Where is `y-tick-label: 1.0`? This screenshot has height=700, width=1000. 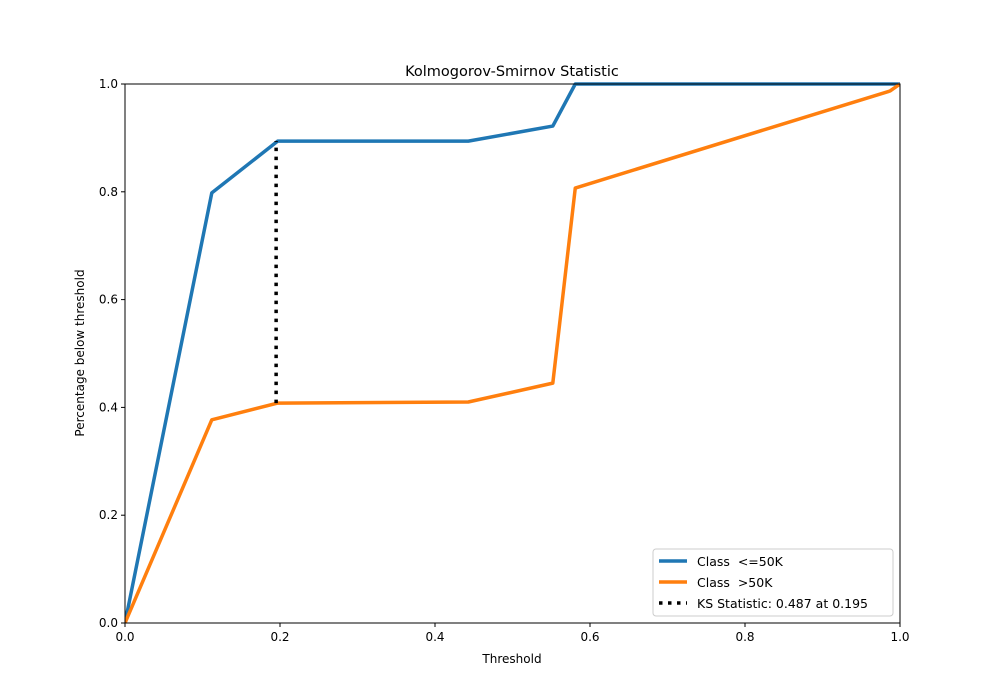
y-tick-label: 1.0 is located at coordinates (108, 84).